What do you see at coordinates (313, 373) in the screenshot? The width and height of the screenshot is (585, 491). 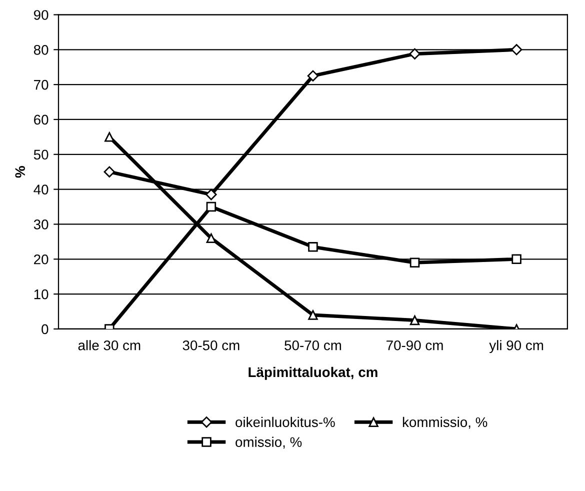 I see `x-axis-title: Läpimittaluokat, cm` at bounding box center [313, 373].